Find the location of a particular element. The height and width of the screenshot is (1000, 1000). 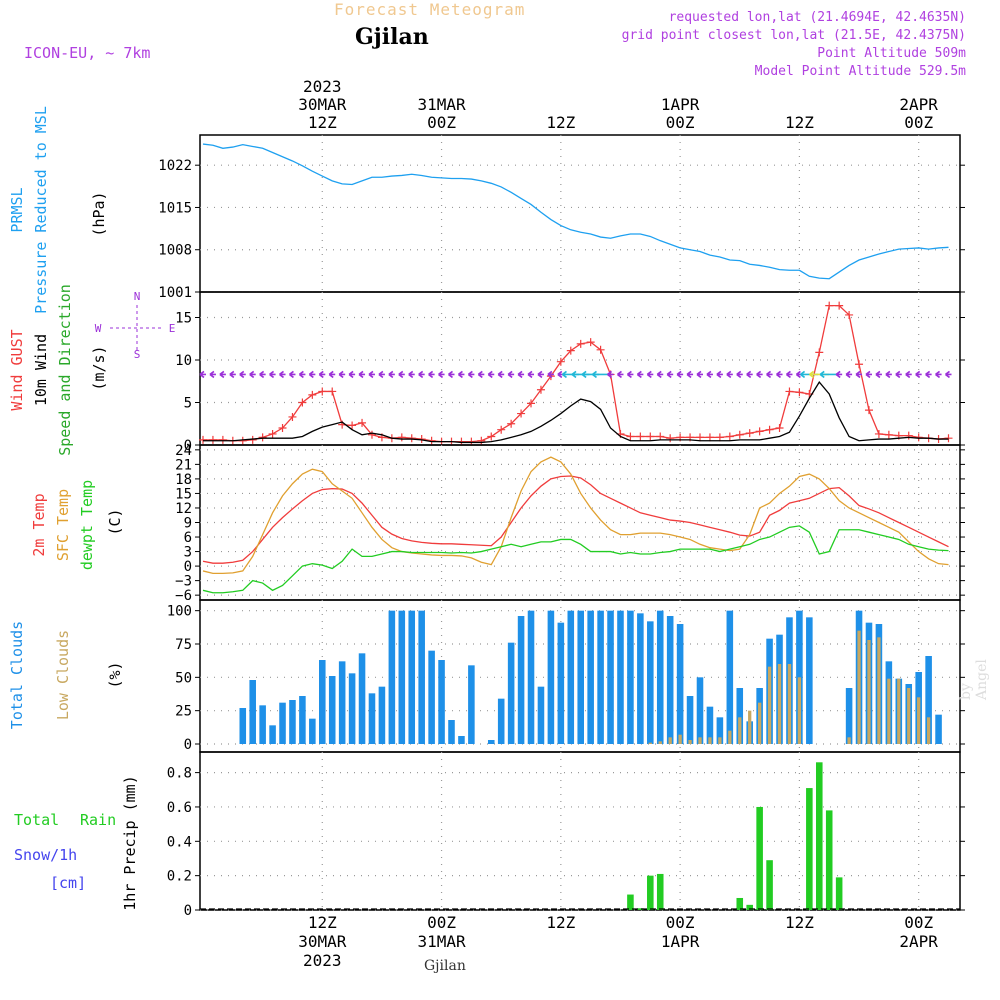

y-tick-label: 25 is located at coordinates (183, 712).